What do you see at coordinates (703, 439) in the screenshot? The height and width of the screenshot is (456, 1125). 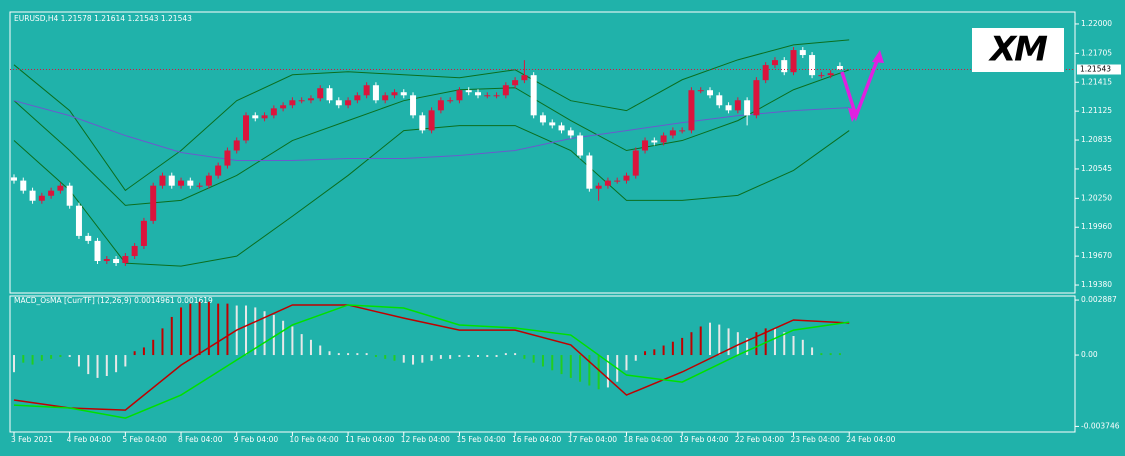 I see `x-tick-label: 19 Feb 04:00` at bounding box center [703, 439].